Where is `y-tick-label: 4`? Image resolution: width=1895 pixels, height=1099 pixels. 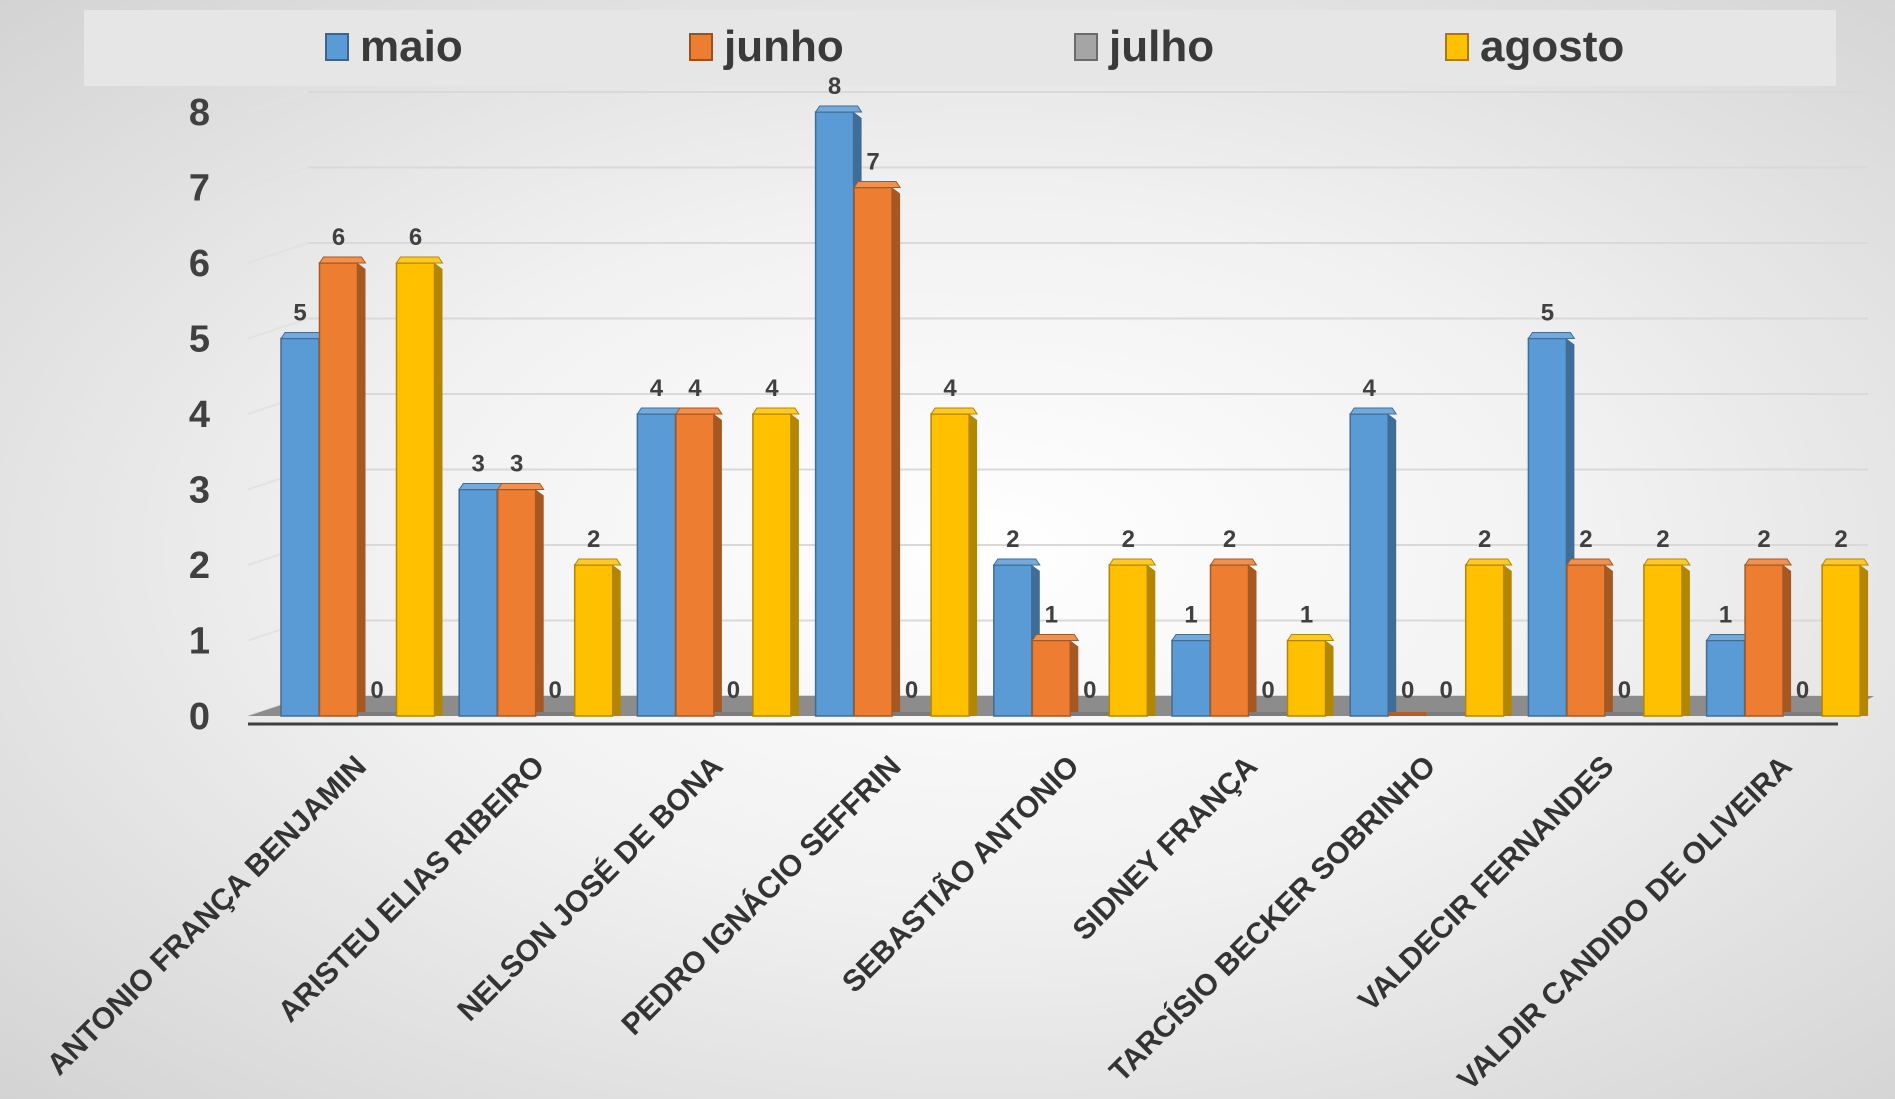 y-tick-label: 4 is located at coordinates (199, 415).